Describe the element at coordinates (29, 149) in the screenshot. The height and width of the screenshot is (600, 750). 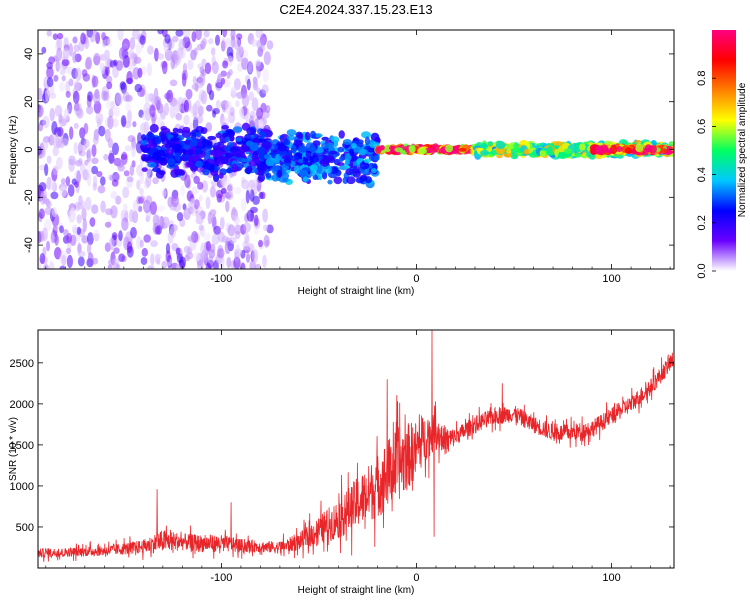
I see `spectrogram-y-tick-label: 0` at that location.